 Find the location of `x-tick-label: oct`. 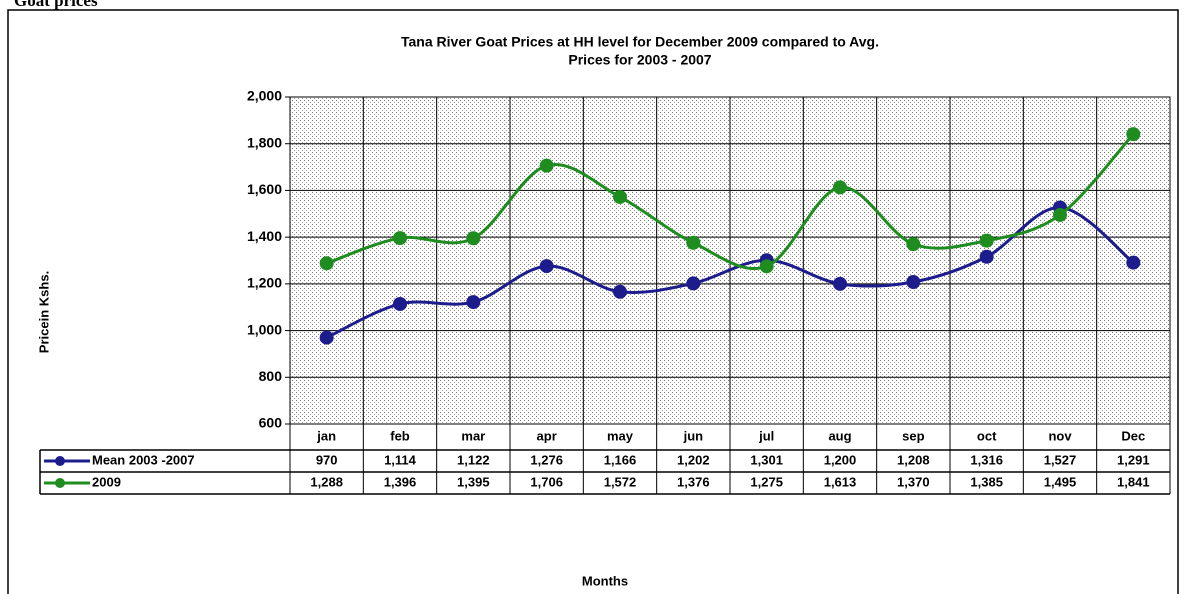

x-tick-label: oct is located at coordinates (987, 435).